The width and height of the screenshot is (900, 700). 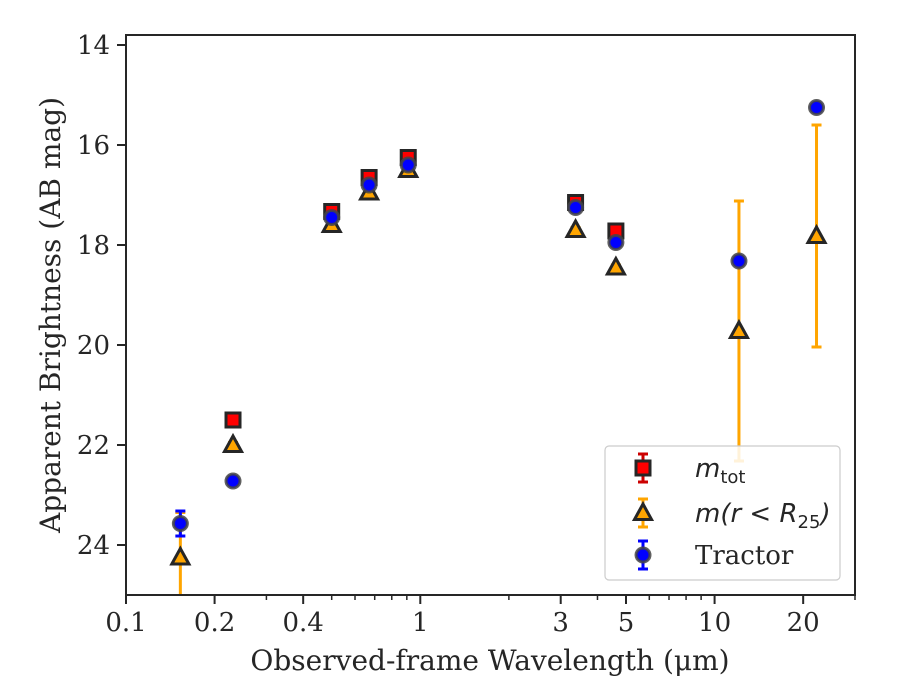 I want to click on legend: mtot m(r < R25) Tractor, so click(x=722, y=513).